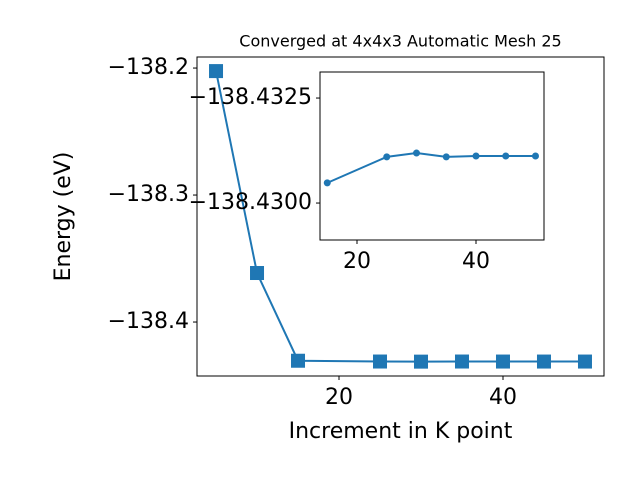  What do you see at coordinates (250, 97) in the screenshot?
I see `y-tick-label: −138.4325` at bounding box center [250, 97].